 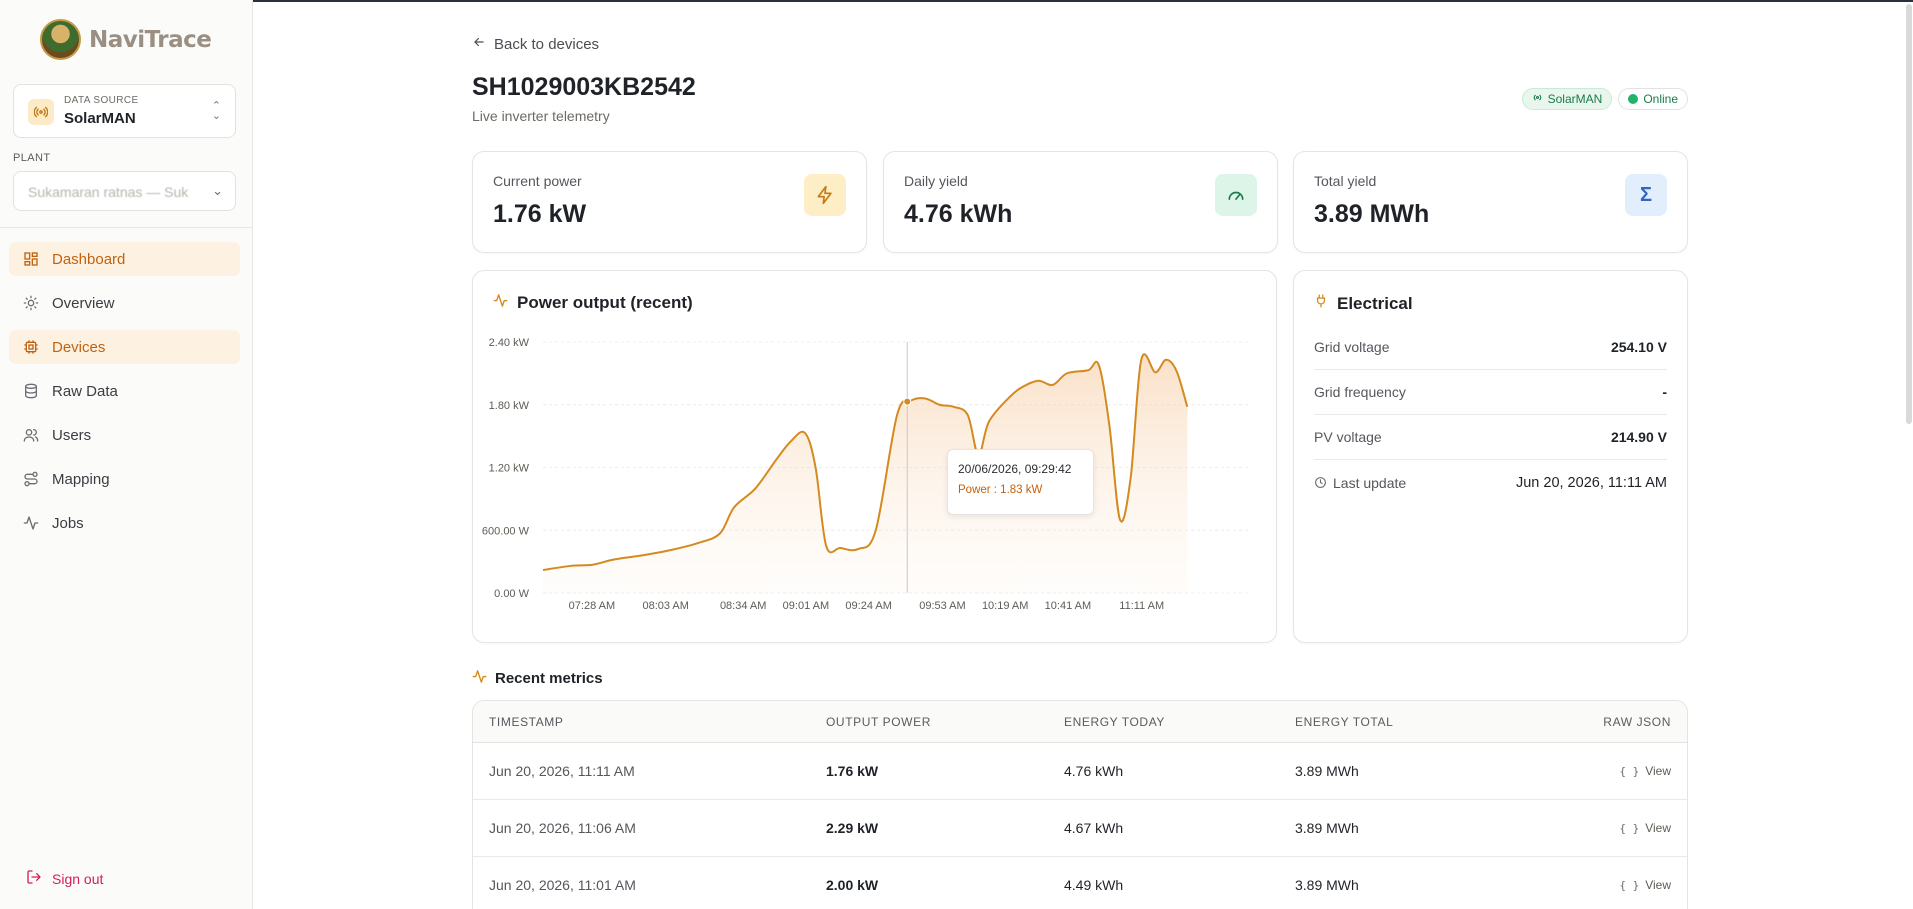 What do you see at coordinates (1321, 303) in the screenshot?
I see `plug-icon` at bounding box center [1321, 303].